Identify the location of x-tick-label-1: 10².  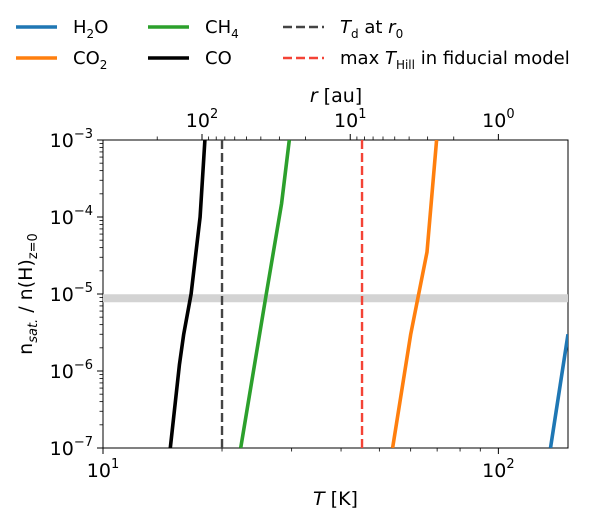
(498, 469).